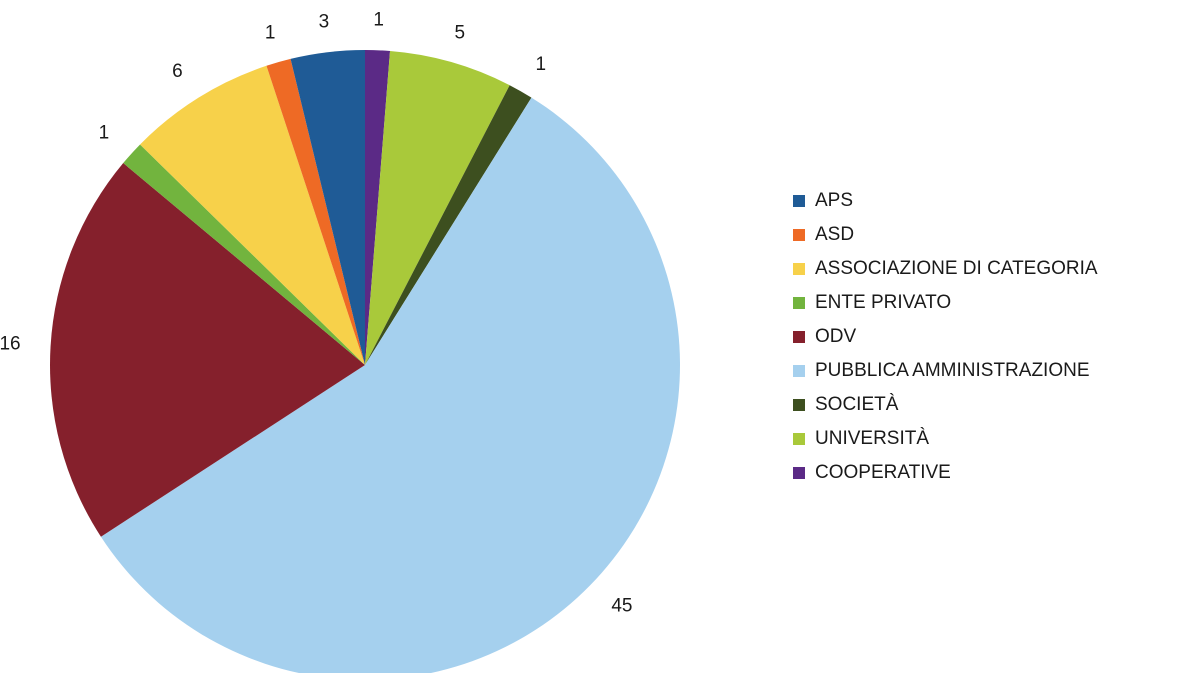 This screenshot has width=1177, height=673. I want to click on data-label: 5, so click(460, 32).